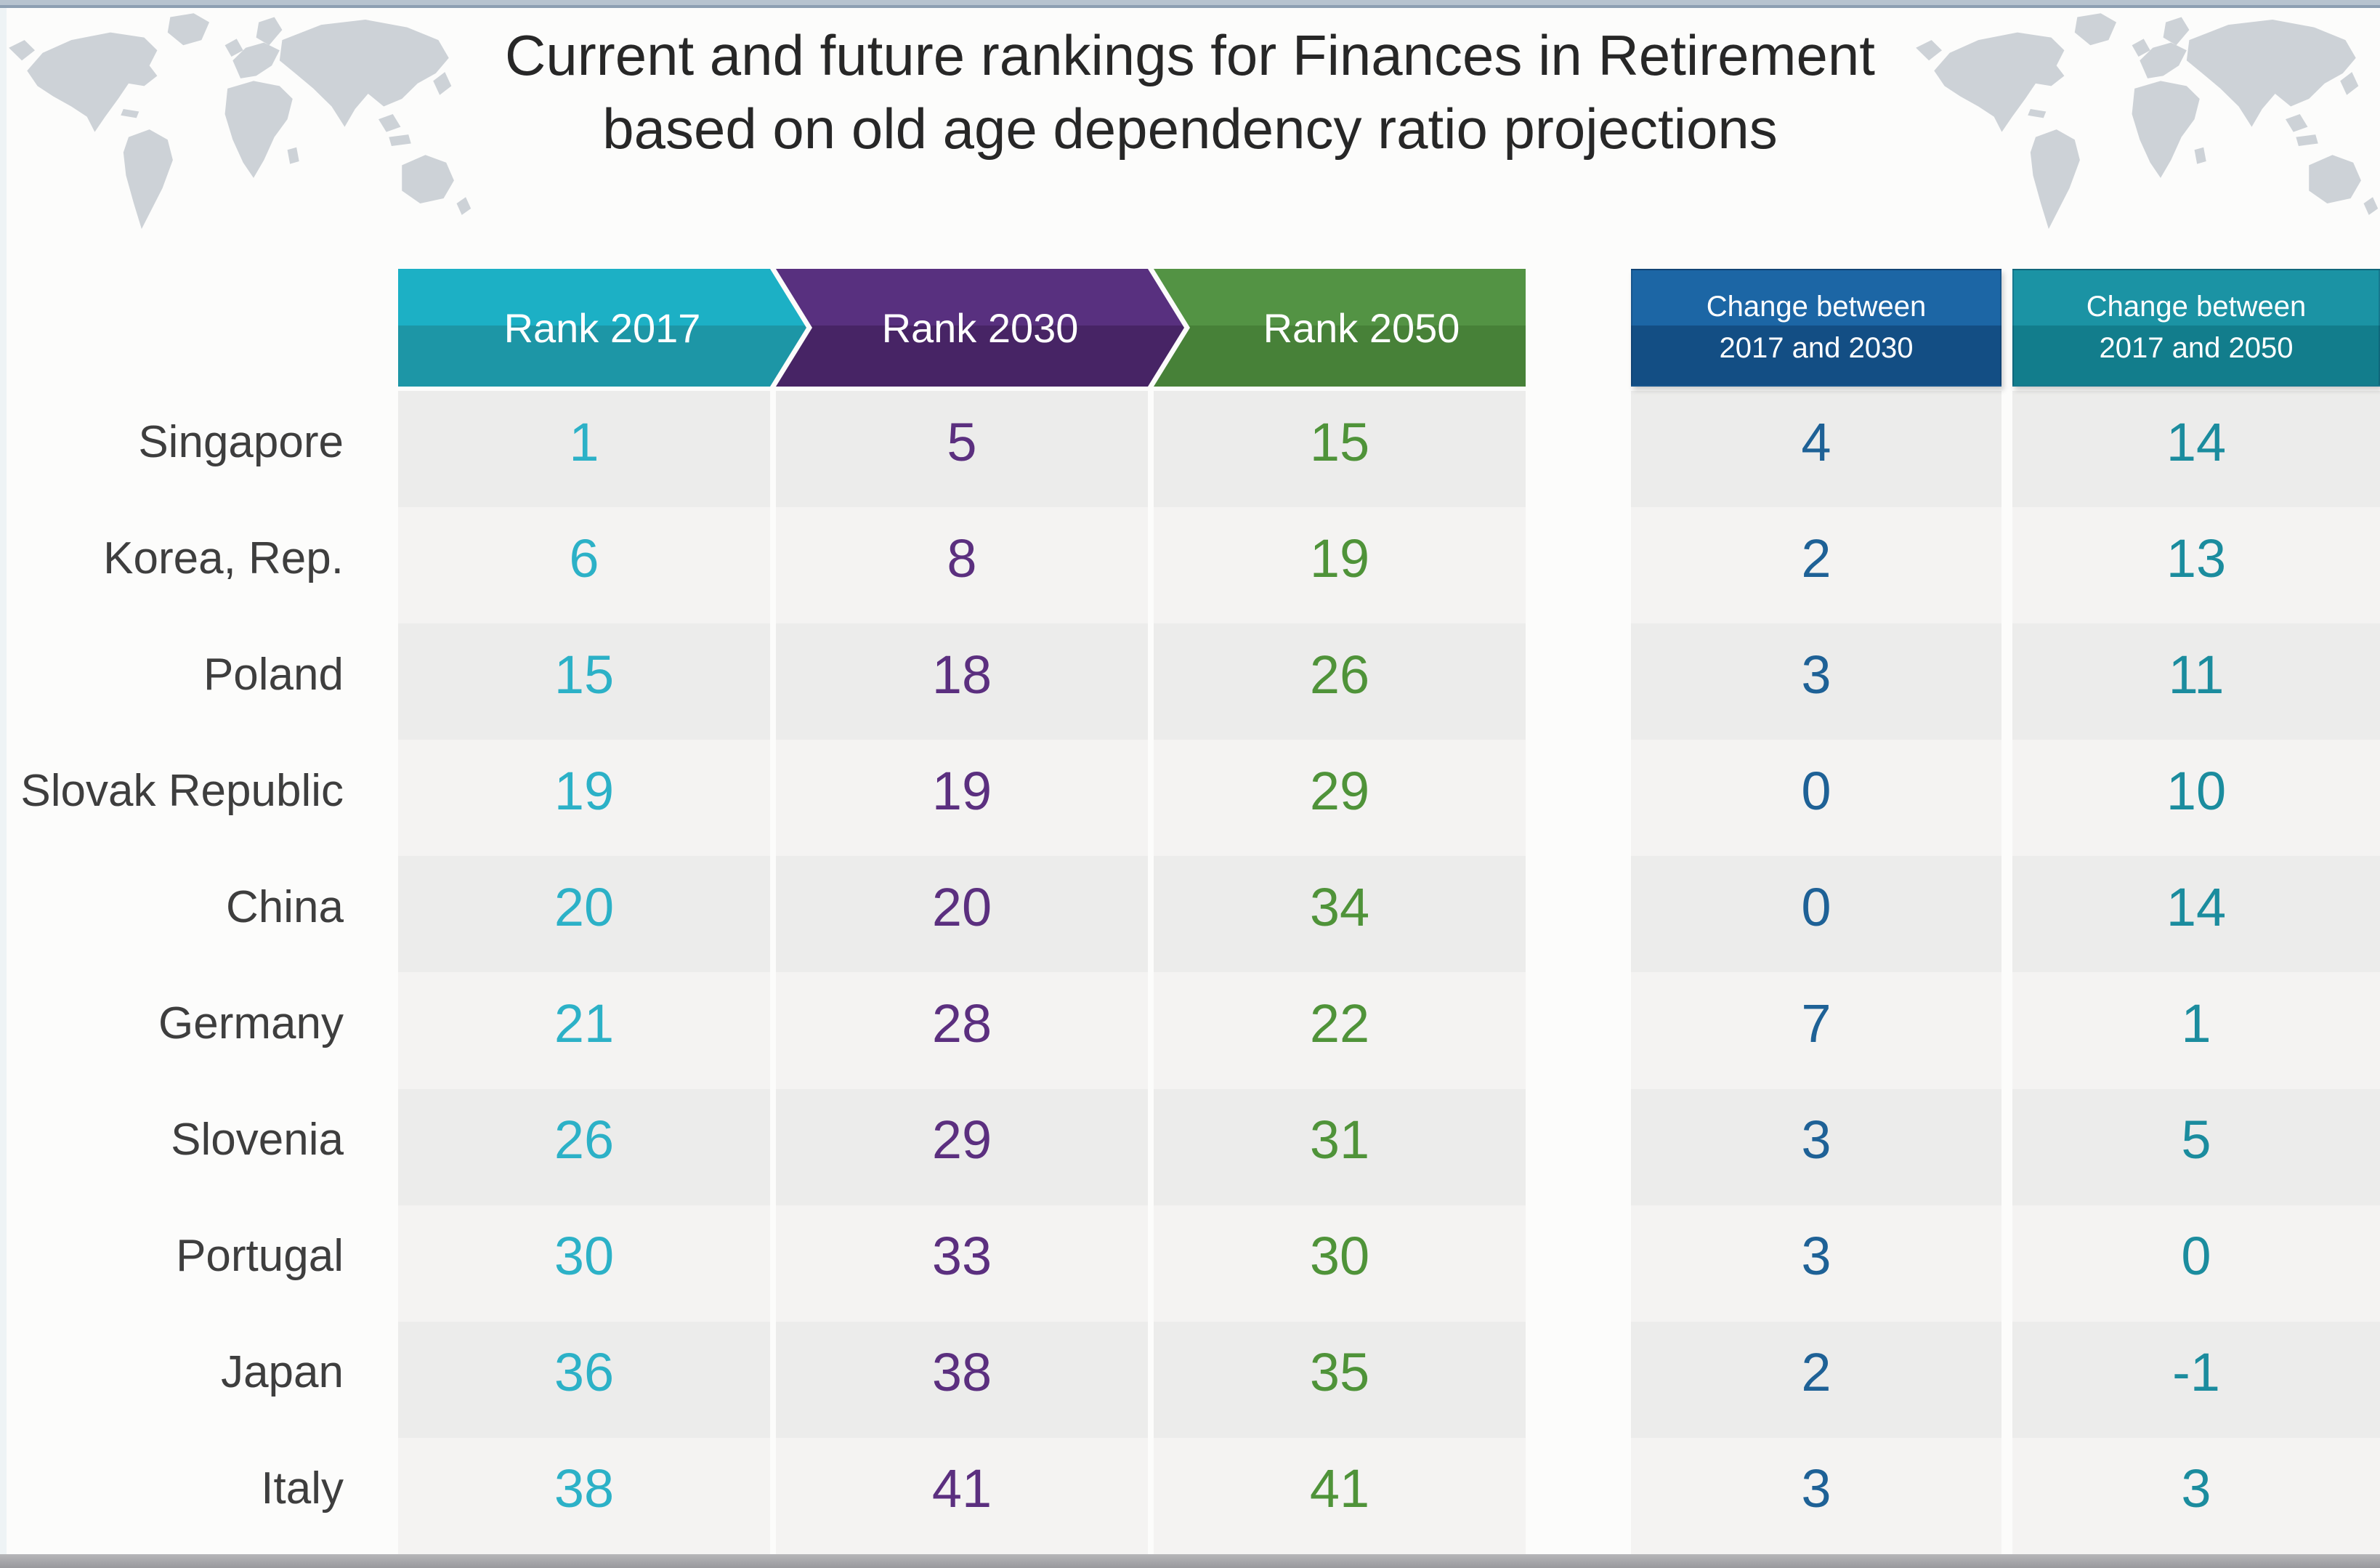 The height and width of the screenshot is (1568, 2380). Describe the element at coordinates (1340, 1495) in the screenshot. I see `rank-2050-value: 41` at that location.